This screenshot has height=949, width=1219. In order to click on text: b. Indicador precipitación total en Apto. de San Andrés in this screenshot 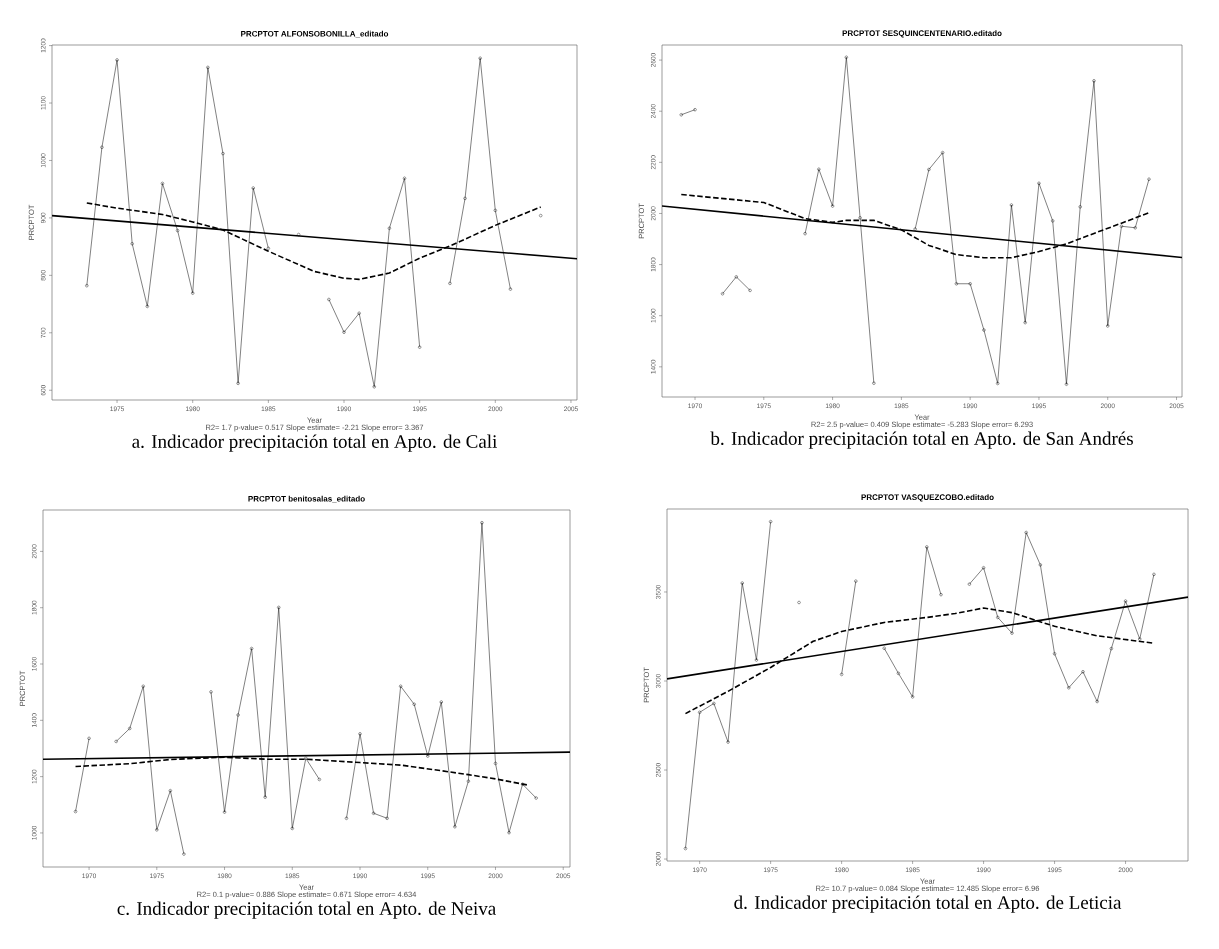, I will do `click(921, 440)`.